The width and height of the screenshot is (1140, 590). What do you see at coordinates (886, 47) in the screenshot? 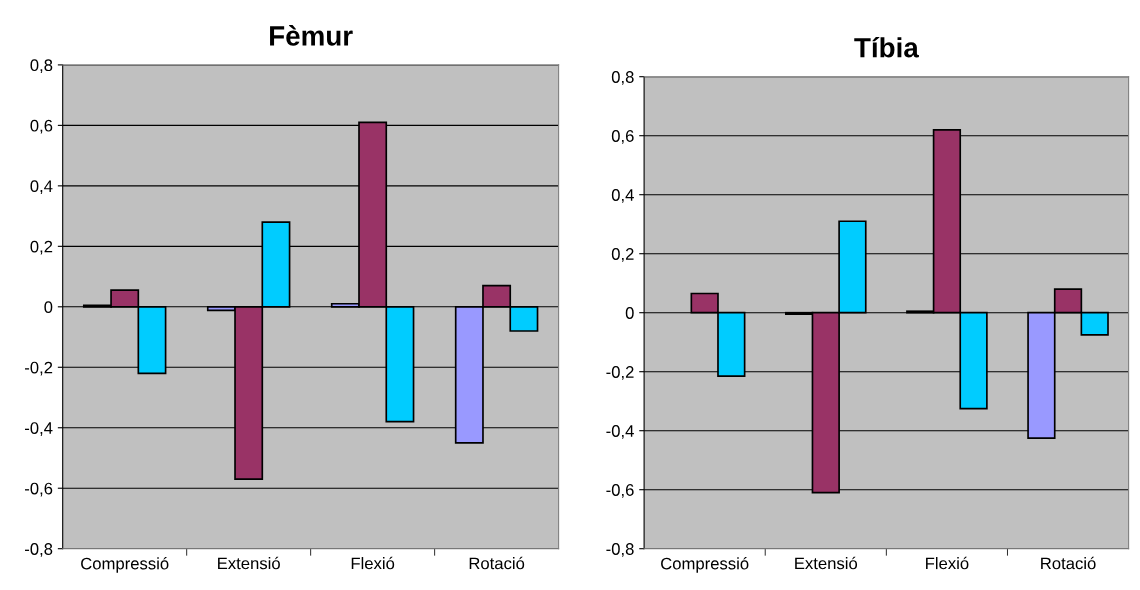
I see `chart-title: Tíbia` at bounding box center [886, 47].